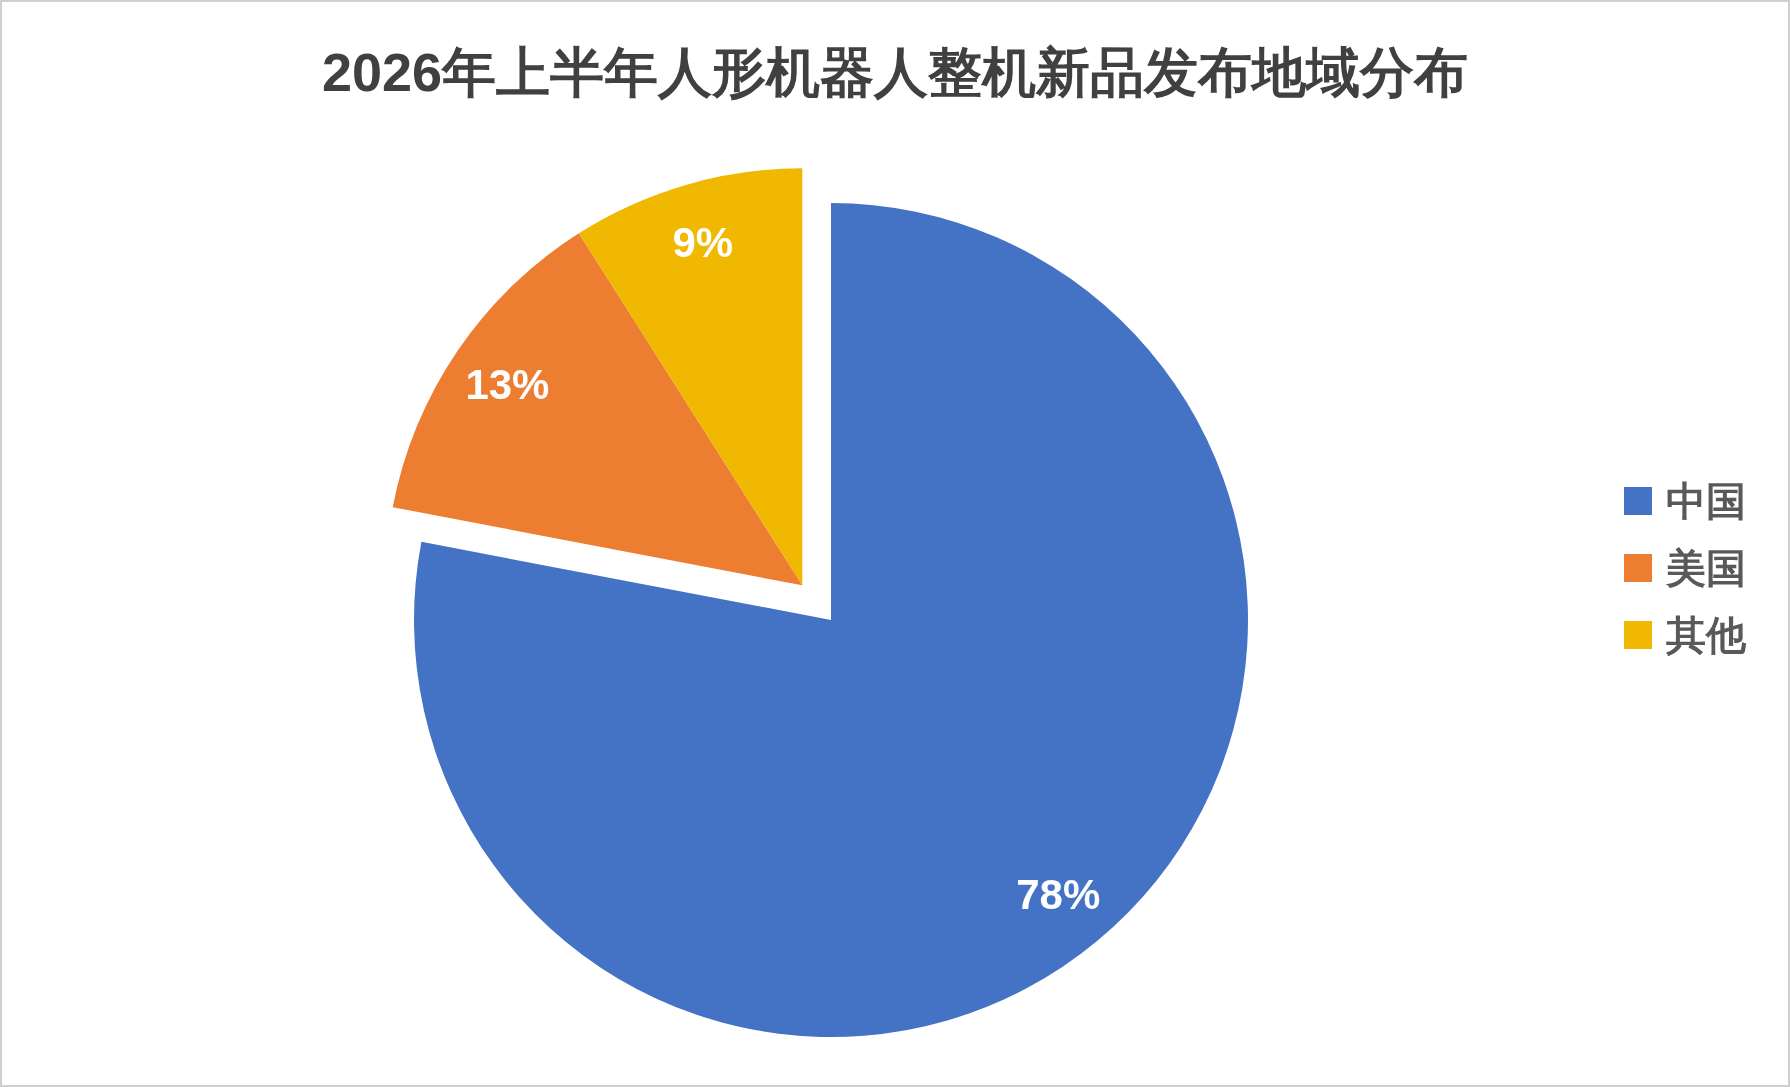 The image size is (1790, 1087). Describe the element at coordinates (895, 72) in the screenshot. I see `title: 2026年上半年人形机器人整机新品发布地域分布` at that location.